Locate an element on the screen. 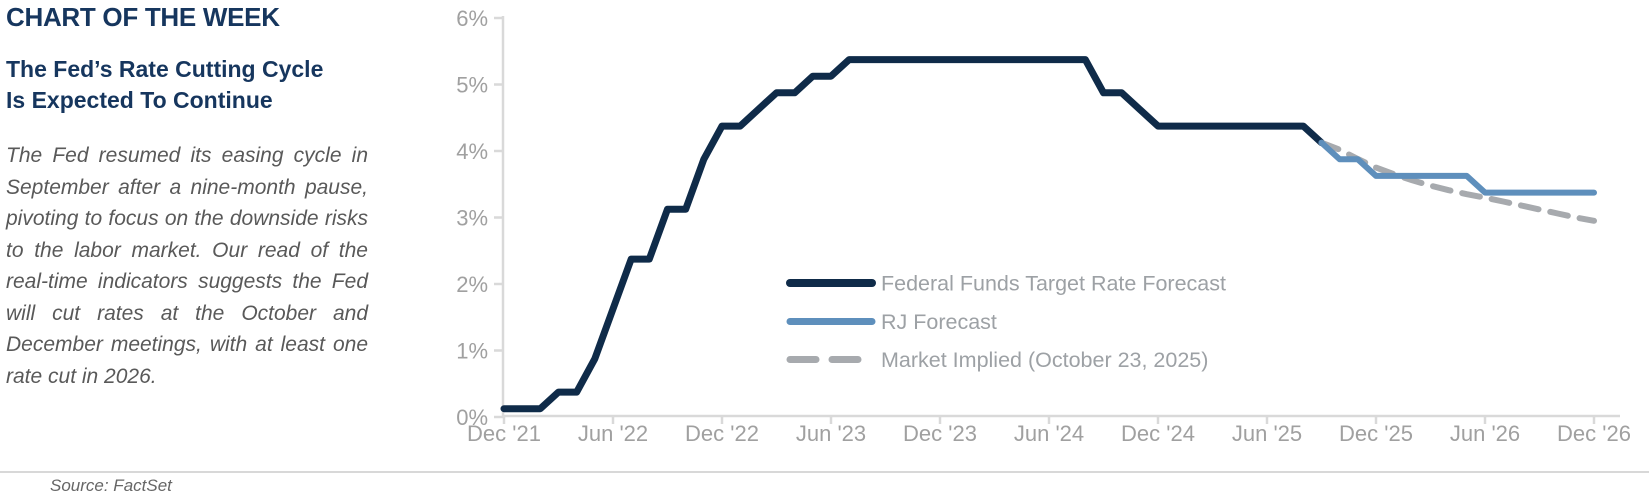 This screenshot has height=496, width=1649. legend-label: RJ Forecast is located at coordinates (939, 322).